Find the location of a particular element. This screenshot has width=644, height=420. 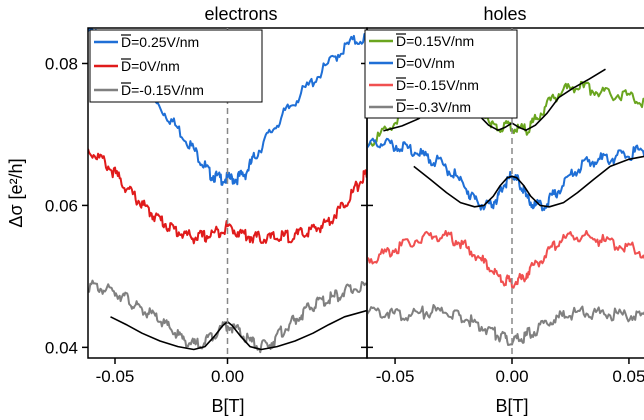

electrons-y-tick-label: 0.06 is located at coordinates (61, 205).